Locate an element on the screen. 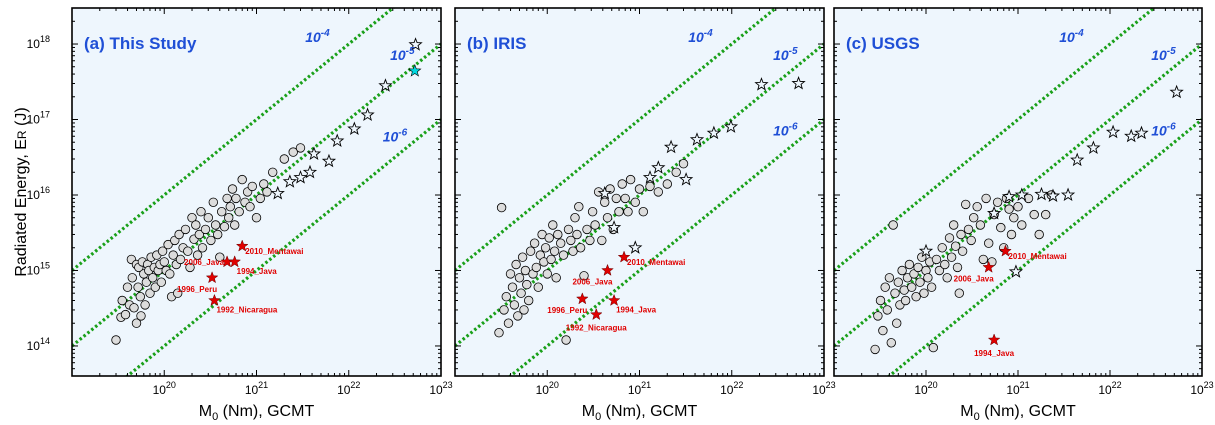  event-label: 2006_Java is located at coordinates (592, 281).